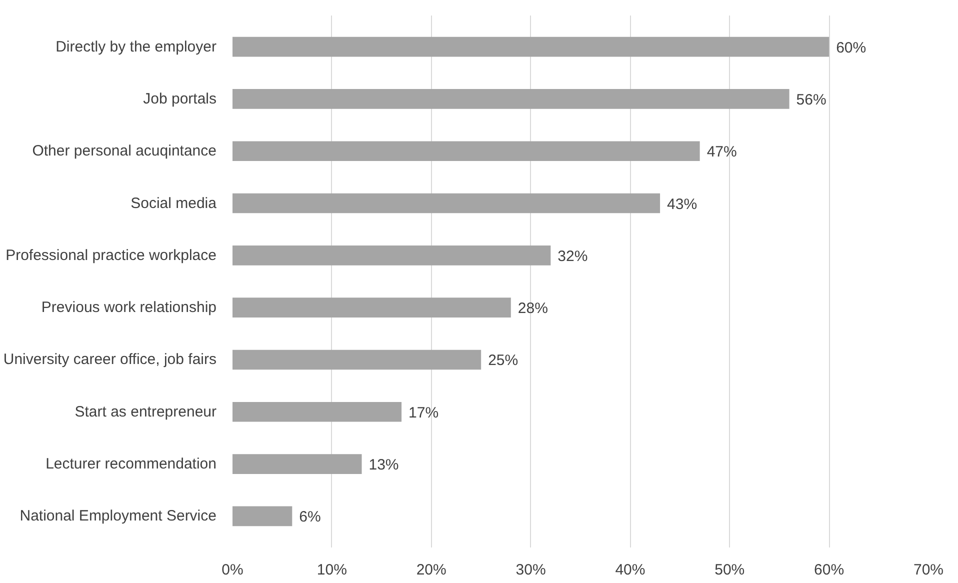 Image resolution: width=958 pixels, height=583 pixels. What do you see at coordinates (573, 256) in the screenshot?
I see `data-label: 32%` at bounding box center [573, 256].